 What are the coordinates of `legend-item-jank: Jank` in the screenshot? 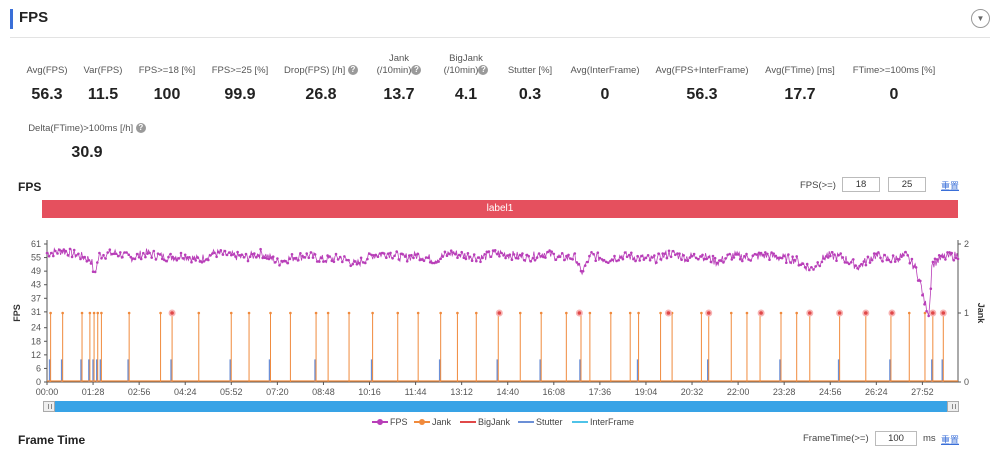 It's located at (432, 421).